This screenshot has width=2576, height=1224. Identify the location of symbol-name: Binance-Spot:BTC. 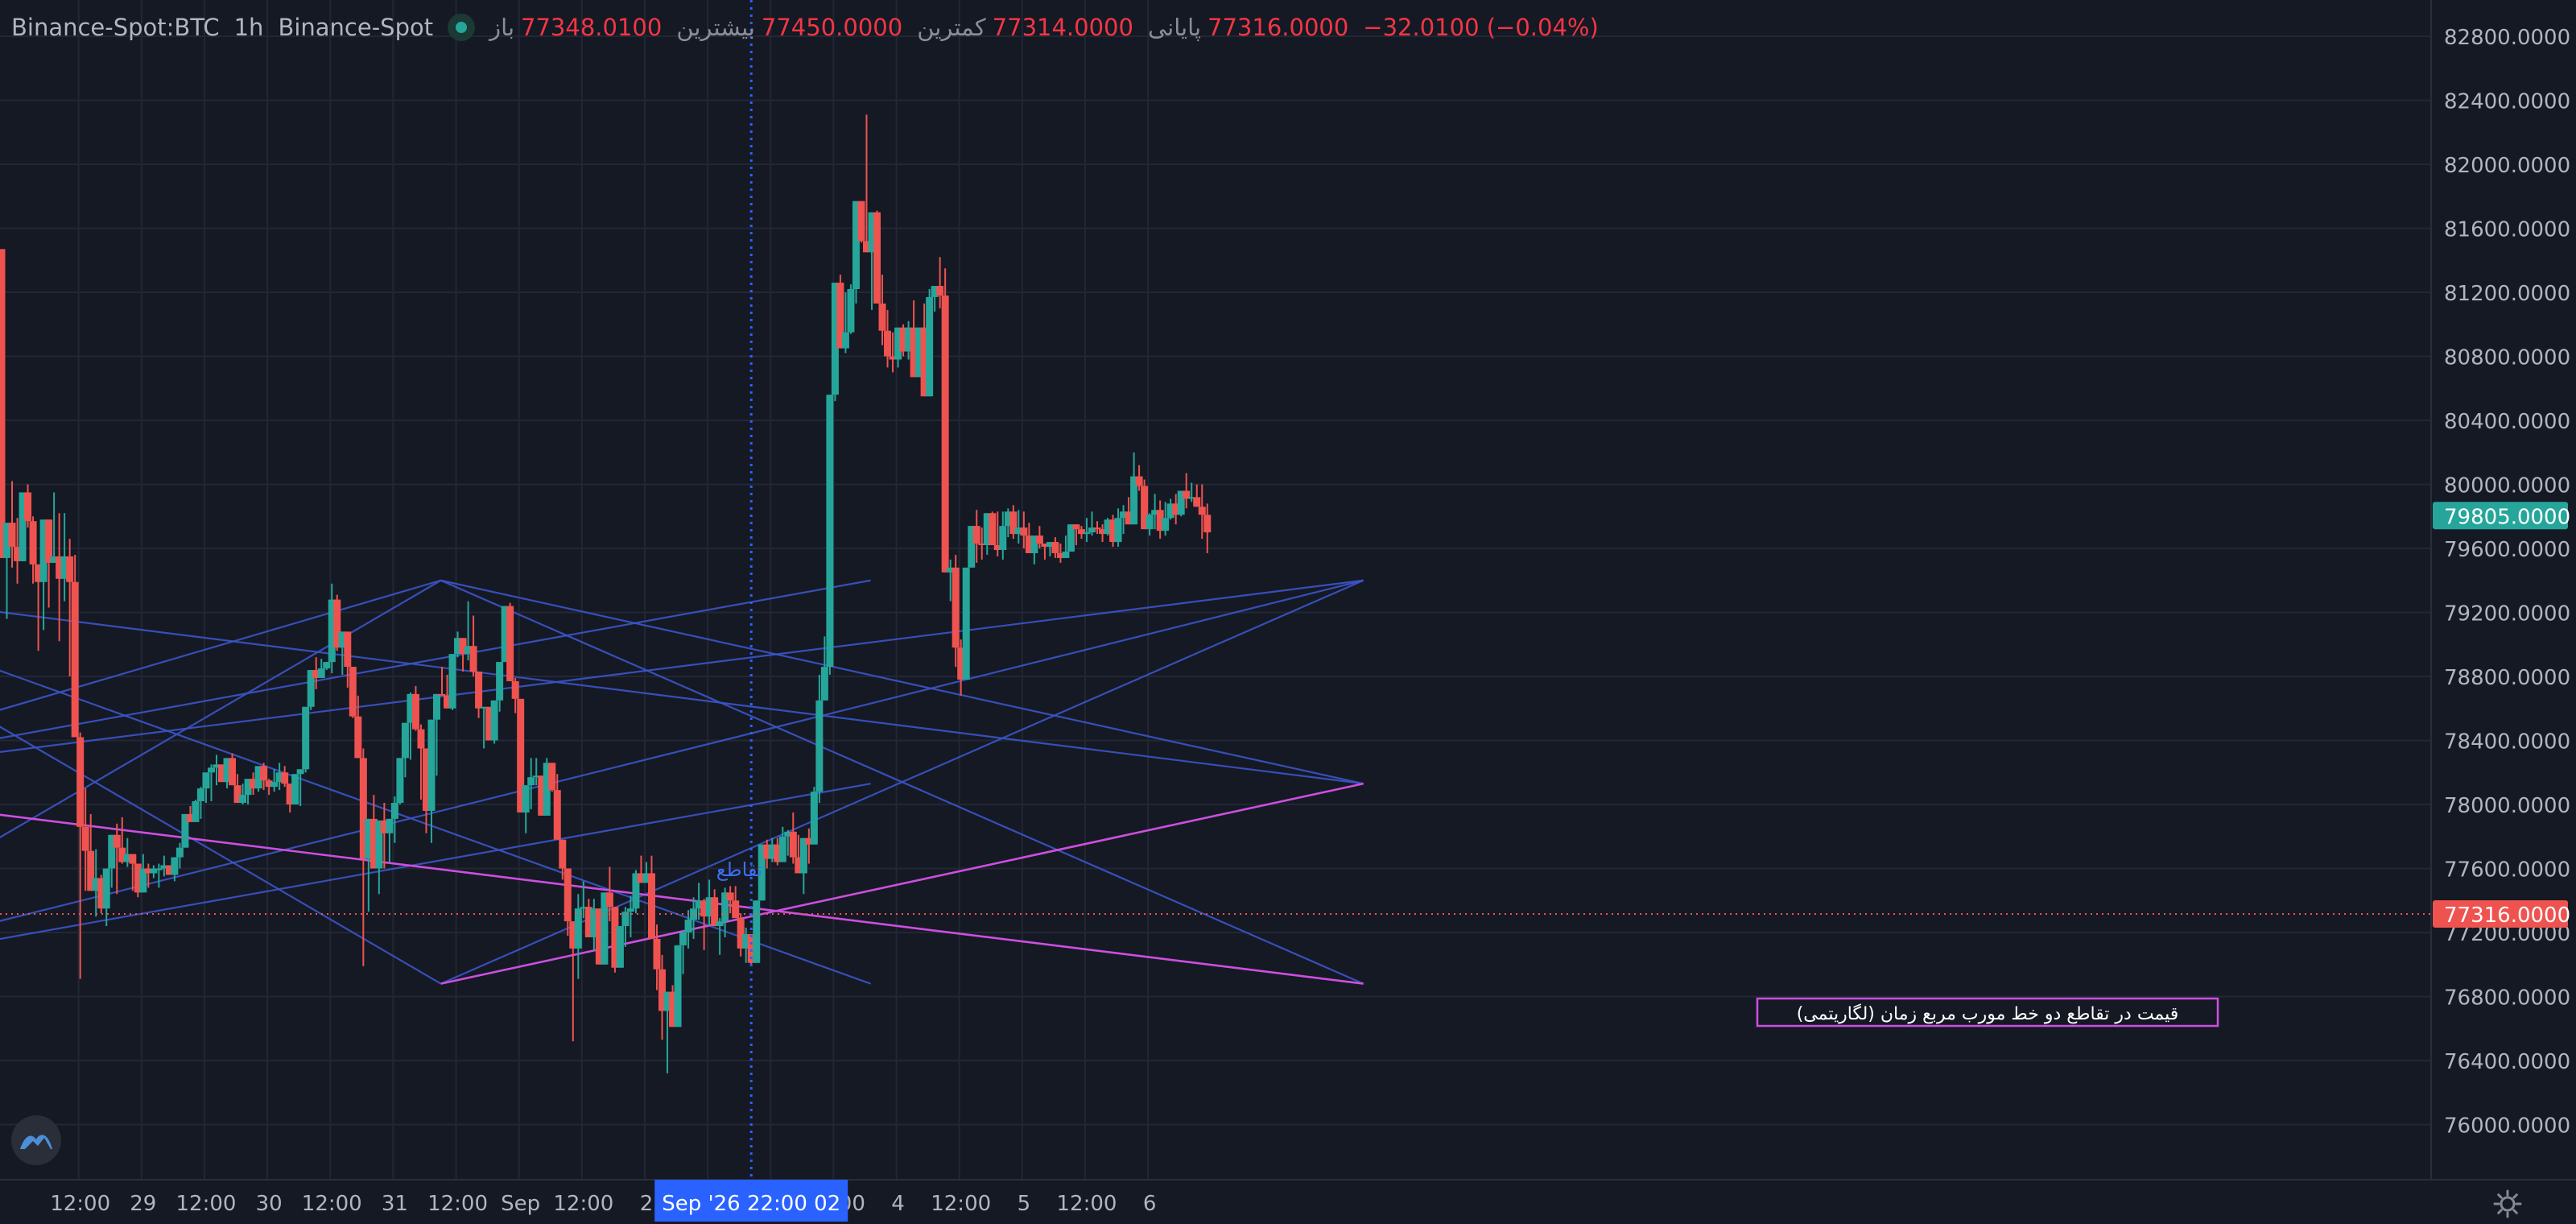
(116, 27).